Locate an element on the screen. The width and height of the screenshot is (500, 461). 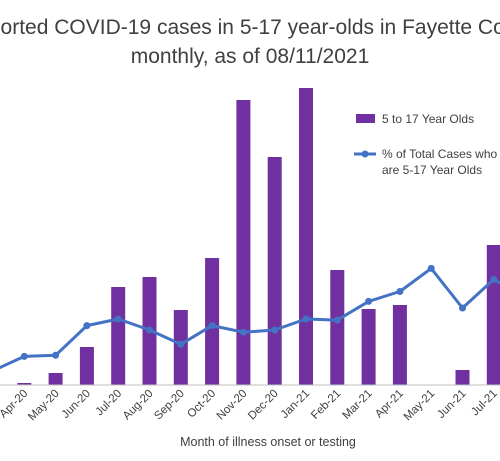
x-tick-label: Aug-20 is located at coordinates (138, 405).